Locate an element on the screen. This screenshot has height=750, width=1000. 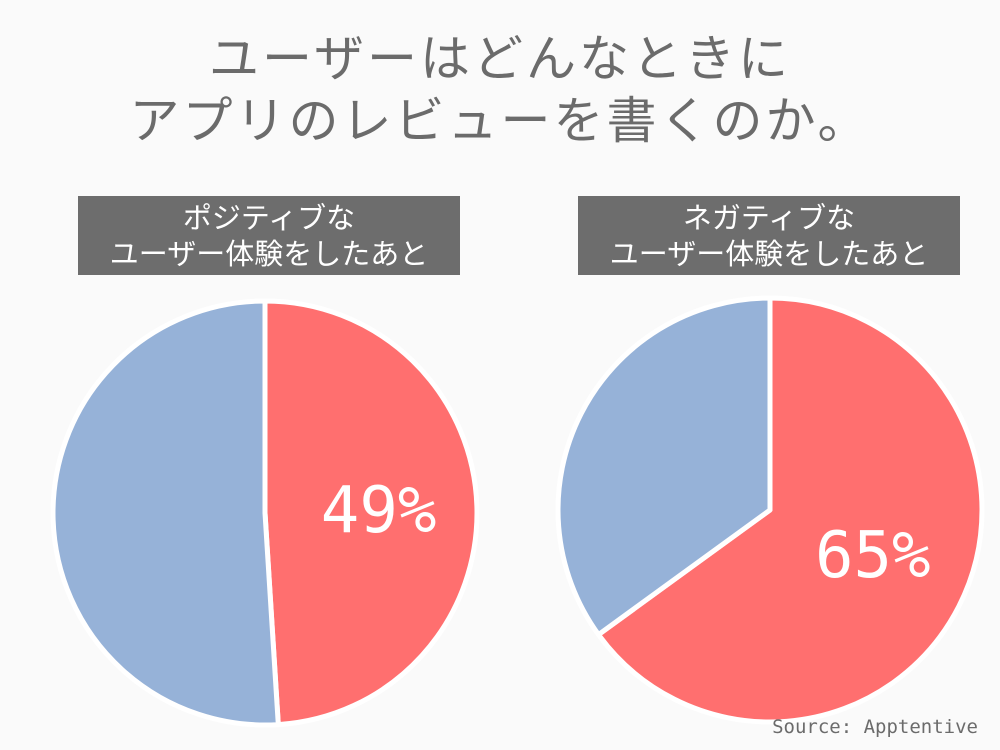
title-line-1: ユーザーはどんなときに is located at coordinates (500, 59).